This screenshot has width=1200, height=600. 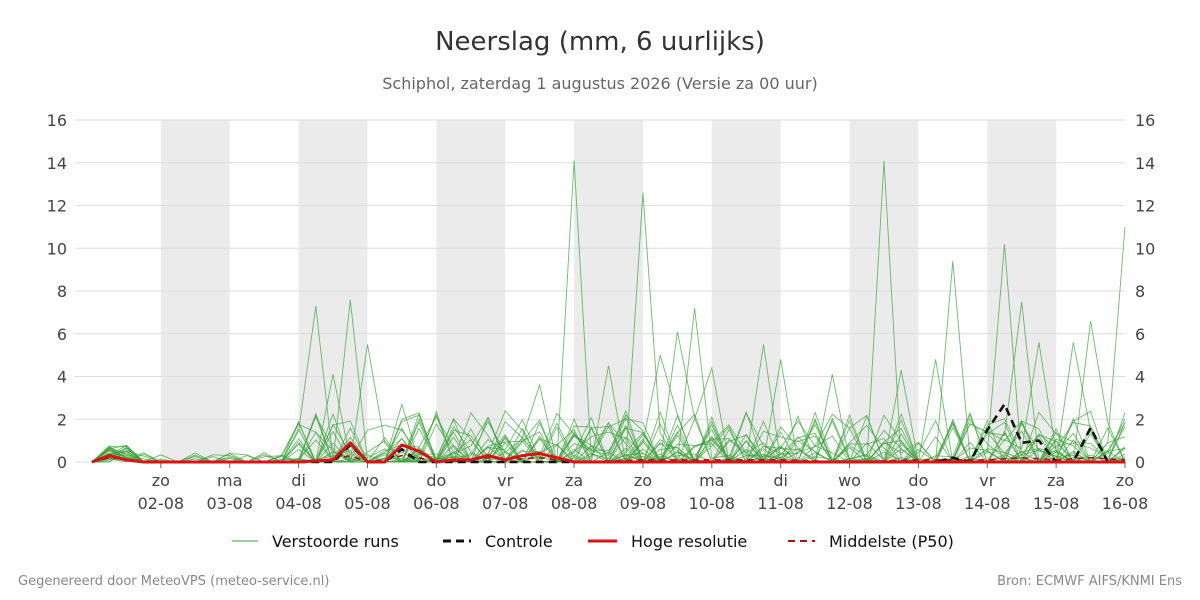 What do you see at coordinates (1140, 291) in the screenshot?
I see `y-tick-label-right: 8` at bounding box center [1140, 291].